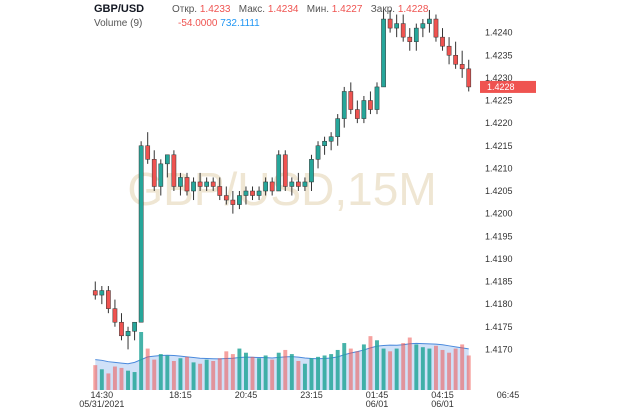 This screenshot has width=620, height=409. Describe the element at coordinates (311, 395) in the screenshot. I see `x-tick-label: 23:15` at that location.